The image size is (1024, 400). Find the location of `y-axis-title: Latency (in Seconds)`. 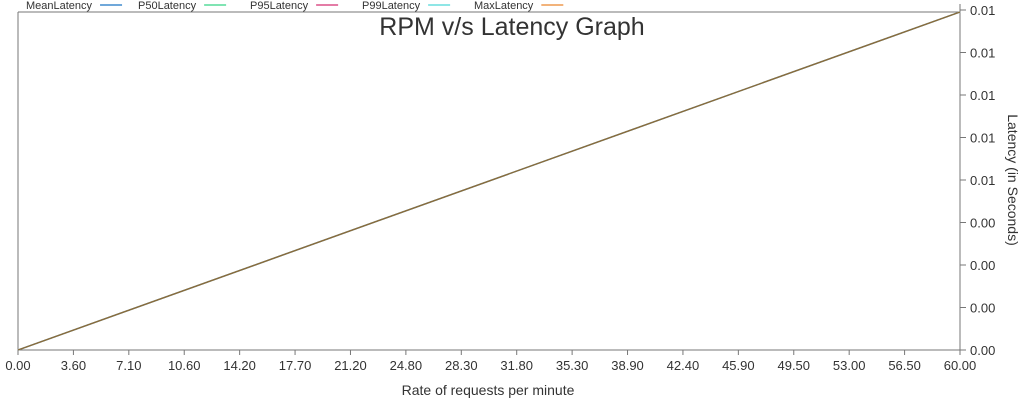

y-axis-title: Latency (in Seconds) is located at coordinates (1013, 180).